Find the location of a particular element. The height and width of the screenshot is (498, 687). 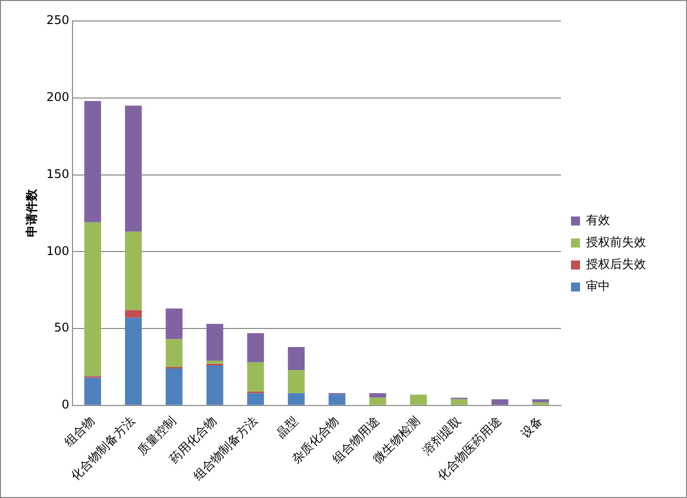

y-tick-label: 100 is located at coordinates (58, 251).